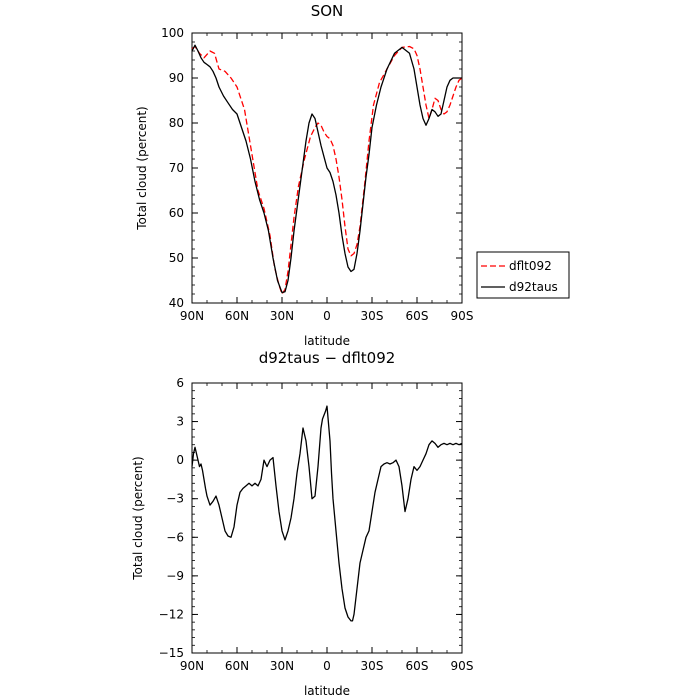 This screenshot has width=700, height=700. Describe the element at coordinates (417, 316) in the screenshot. I see `top-x-tick-label: 60S` at that location.